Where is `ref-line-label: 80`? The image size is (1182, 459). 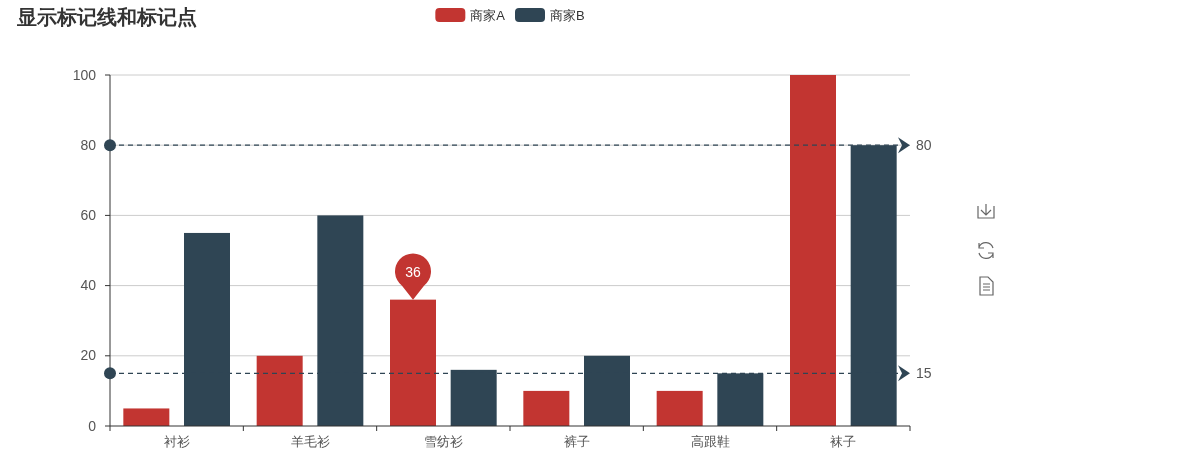
ref-line-label: 80 is located at coordinates (924, 145).